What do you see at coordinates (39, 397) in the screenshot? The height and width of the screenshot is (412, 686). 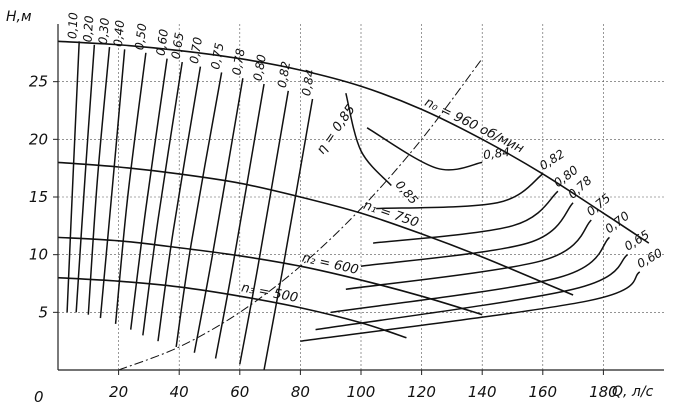 I see `origin-label: 0` at bounding box center [39, 397].